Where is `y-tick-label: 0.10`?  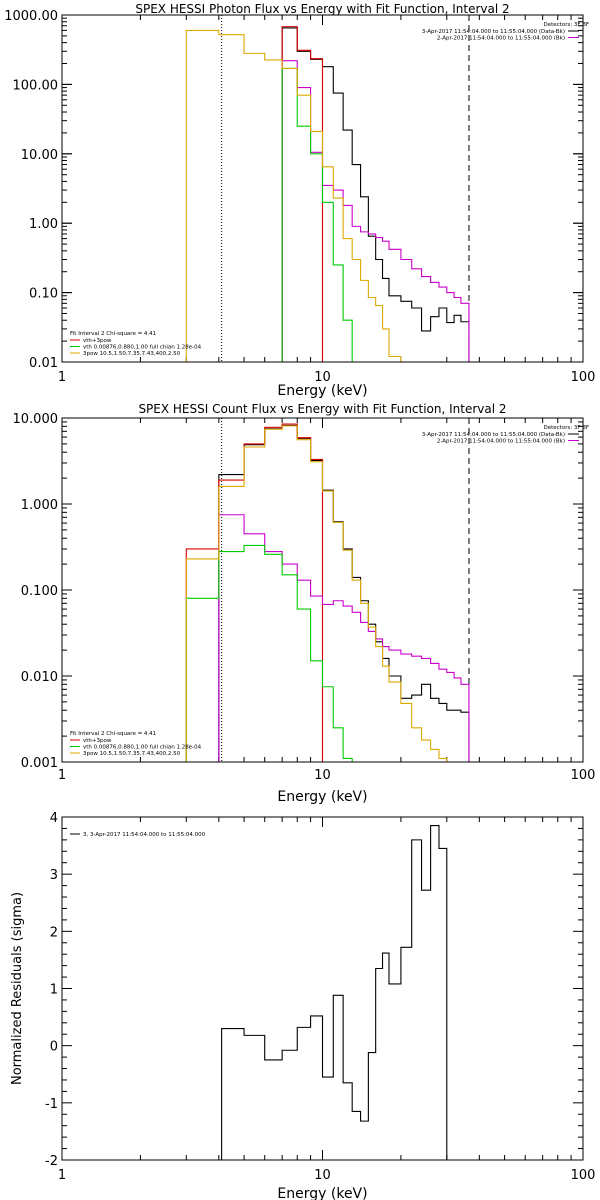
y-tick-label: 0.10 is located at coordinates (43, 294).